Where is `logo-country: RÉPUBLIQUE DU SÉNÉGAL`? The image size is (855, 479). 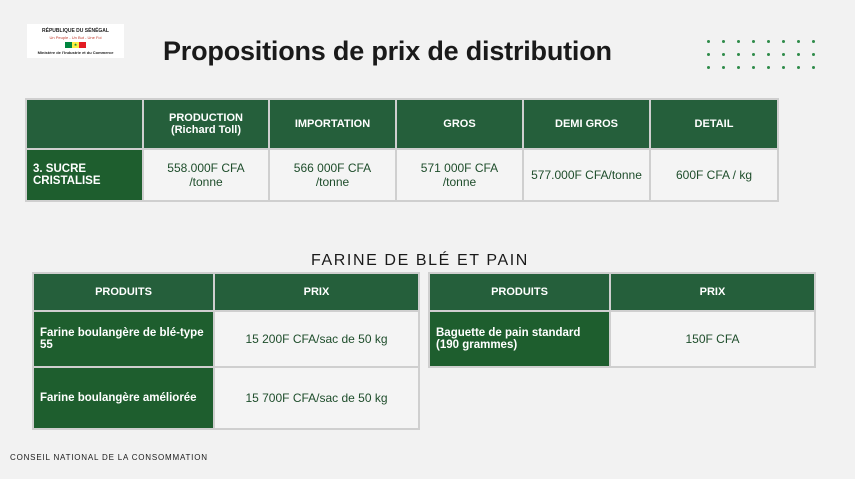 logo-country: RÉPUBLIQUE DU SÉNÉGAL is located at coordinates (75, 30).